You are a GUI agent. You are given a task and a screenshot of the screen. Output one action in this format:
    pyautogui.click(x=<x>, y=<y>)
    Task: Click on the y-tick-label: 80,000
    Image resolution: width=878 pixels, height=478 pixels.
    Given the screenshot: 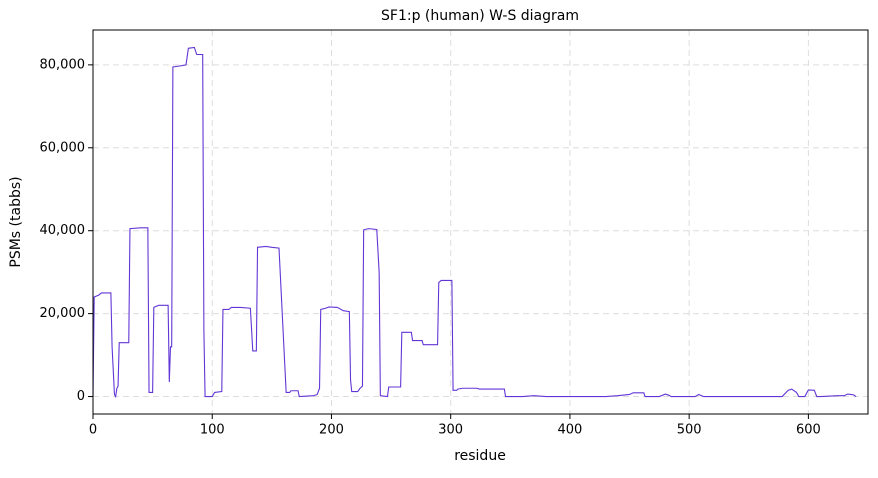 What is the action you would take?
    pyautogui.click(x=63, y=64)
    